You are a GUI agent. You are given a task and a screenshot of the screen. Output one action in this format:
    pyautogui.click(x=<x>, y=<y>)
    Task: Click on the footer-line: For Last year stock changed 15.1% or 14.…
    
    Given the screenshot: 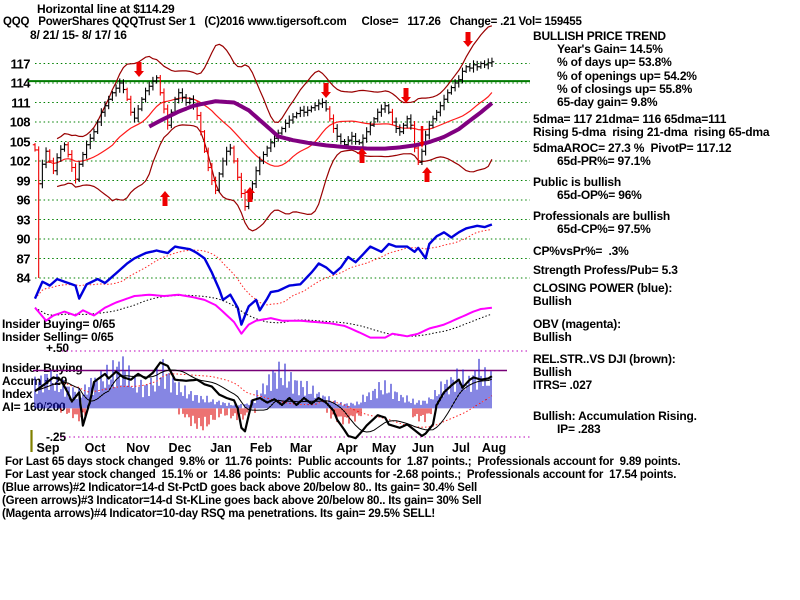 What is the action you would take?
    pyautogui.click(x=341, y=475)
    